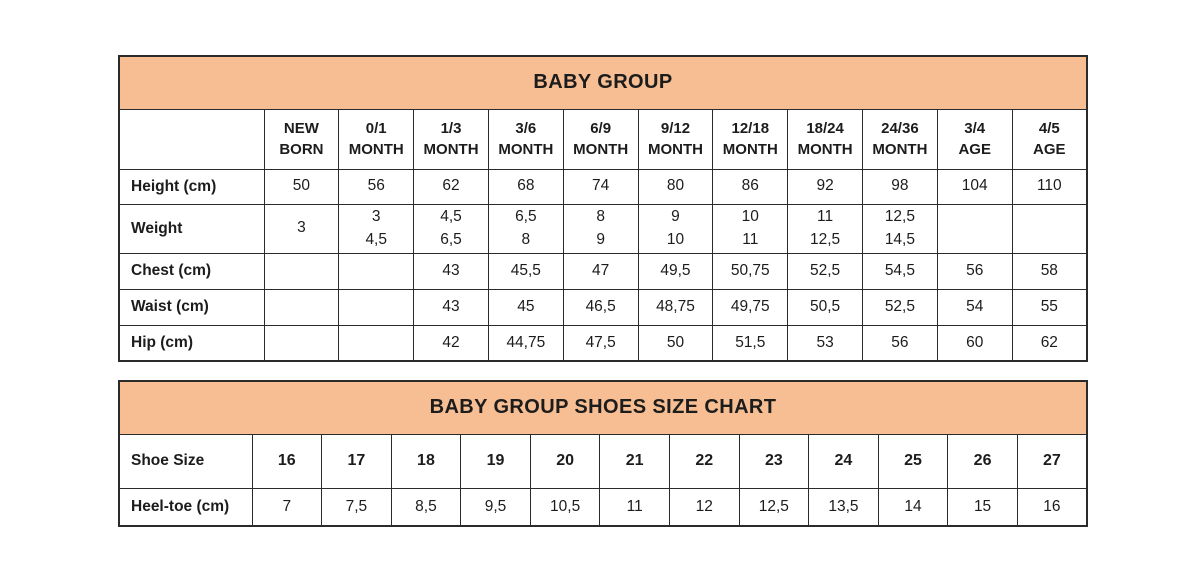 Image resolution: width=1200 pixels, height=582 pixels. I want to click on data-cell: 47, so click(600, 271).